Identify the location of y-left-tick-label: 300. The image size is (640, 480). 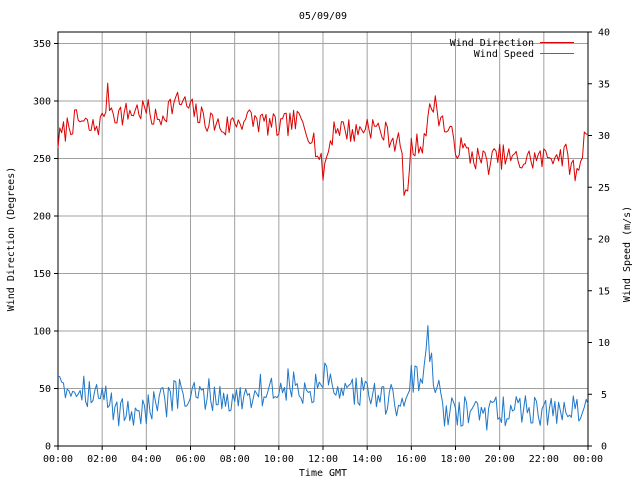
(42, 102).